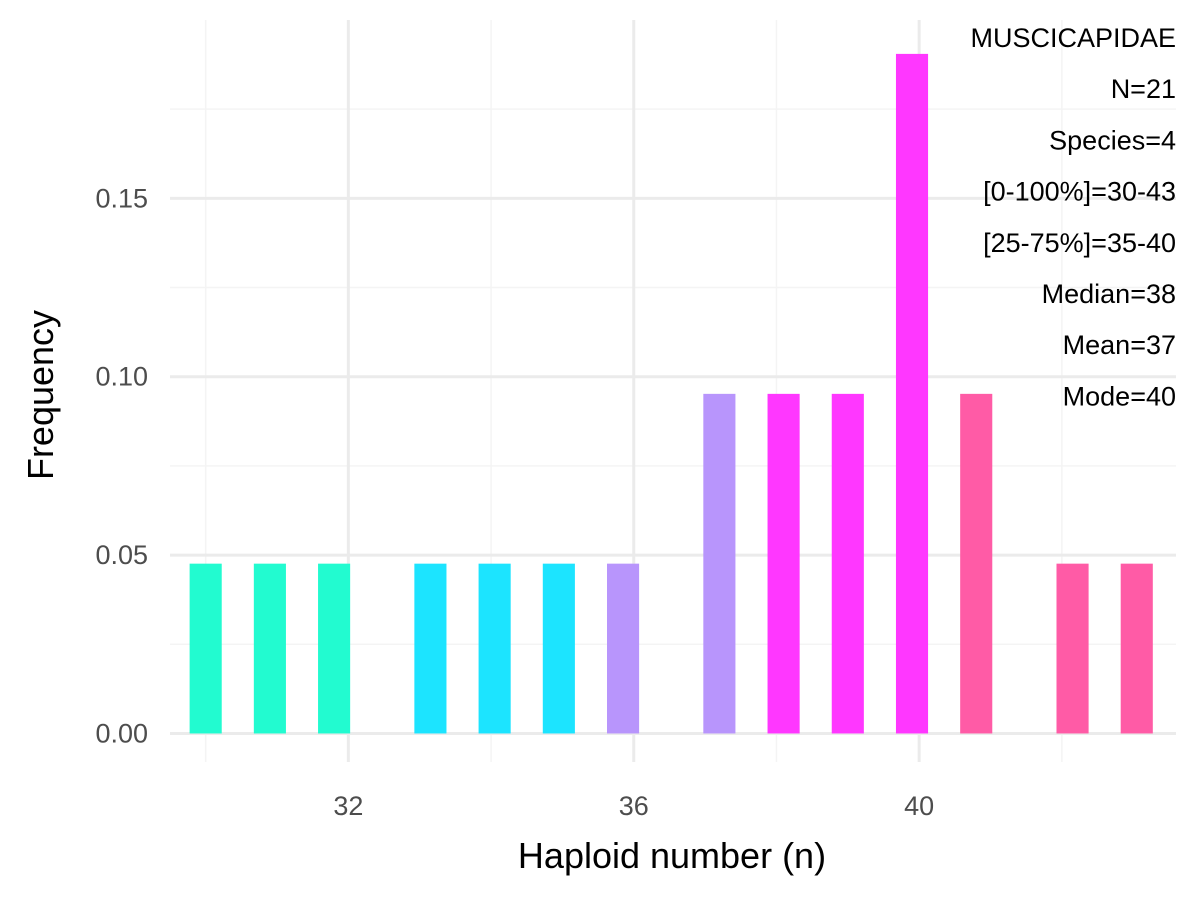  What do you see at coordinates (672, 855) in the screenshot?
I see `x-axis-title: Haploid number (n)` at bounding box center [672, 855].